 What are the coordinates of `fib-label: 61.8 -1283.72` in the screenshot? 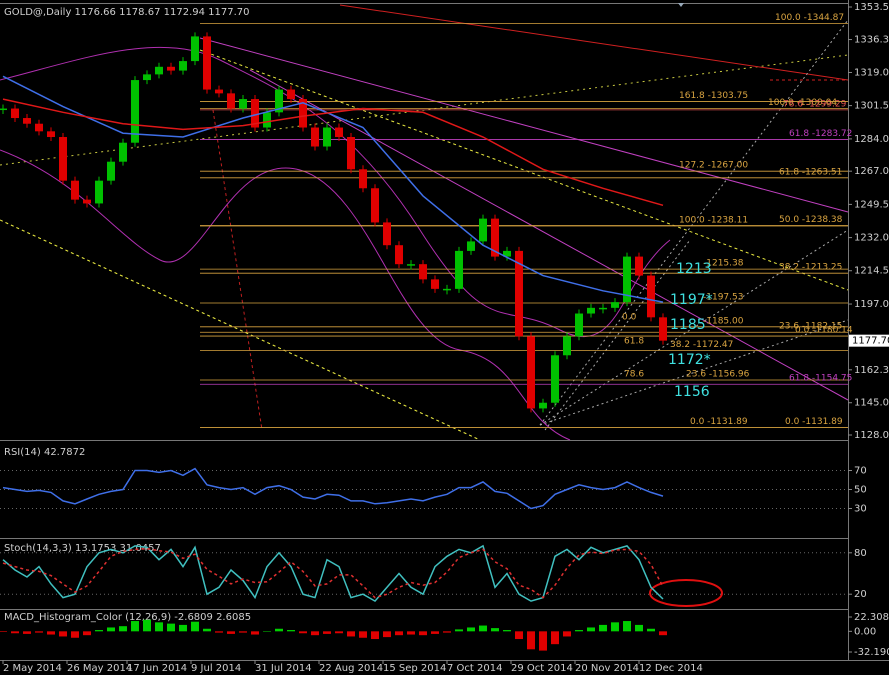 It's located at (820, 134).